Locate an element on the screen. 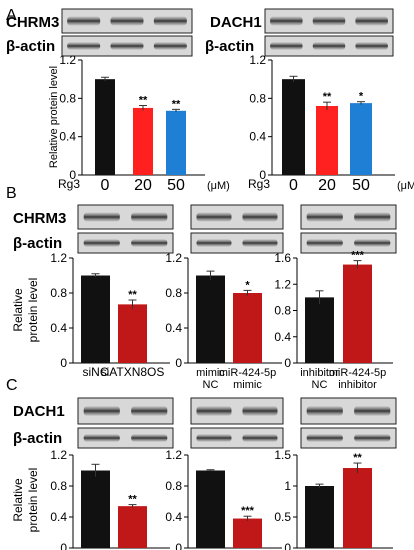 This screenshot has height=550, width=414. significance-marker: * is located at coordinates (361, 97).